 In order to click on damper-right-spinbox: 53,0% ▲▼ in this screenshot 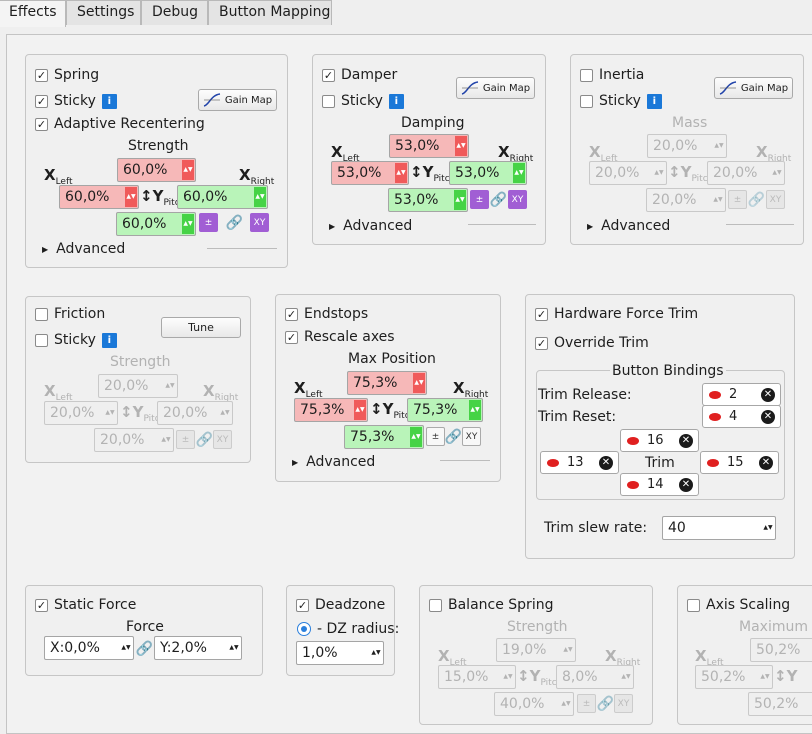, I will do `click(488, 173)`.